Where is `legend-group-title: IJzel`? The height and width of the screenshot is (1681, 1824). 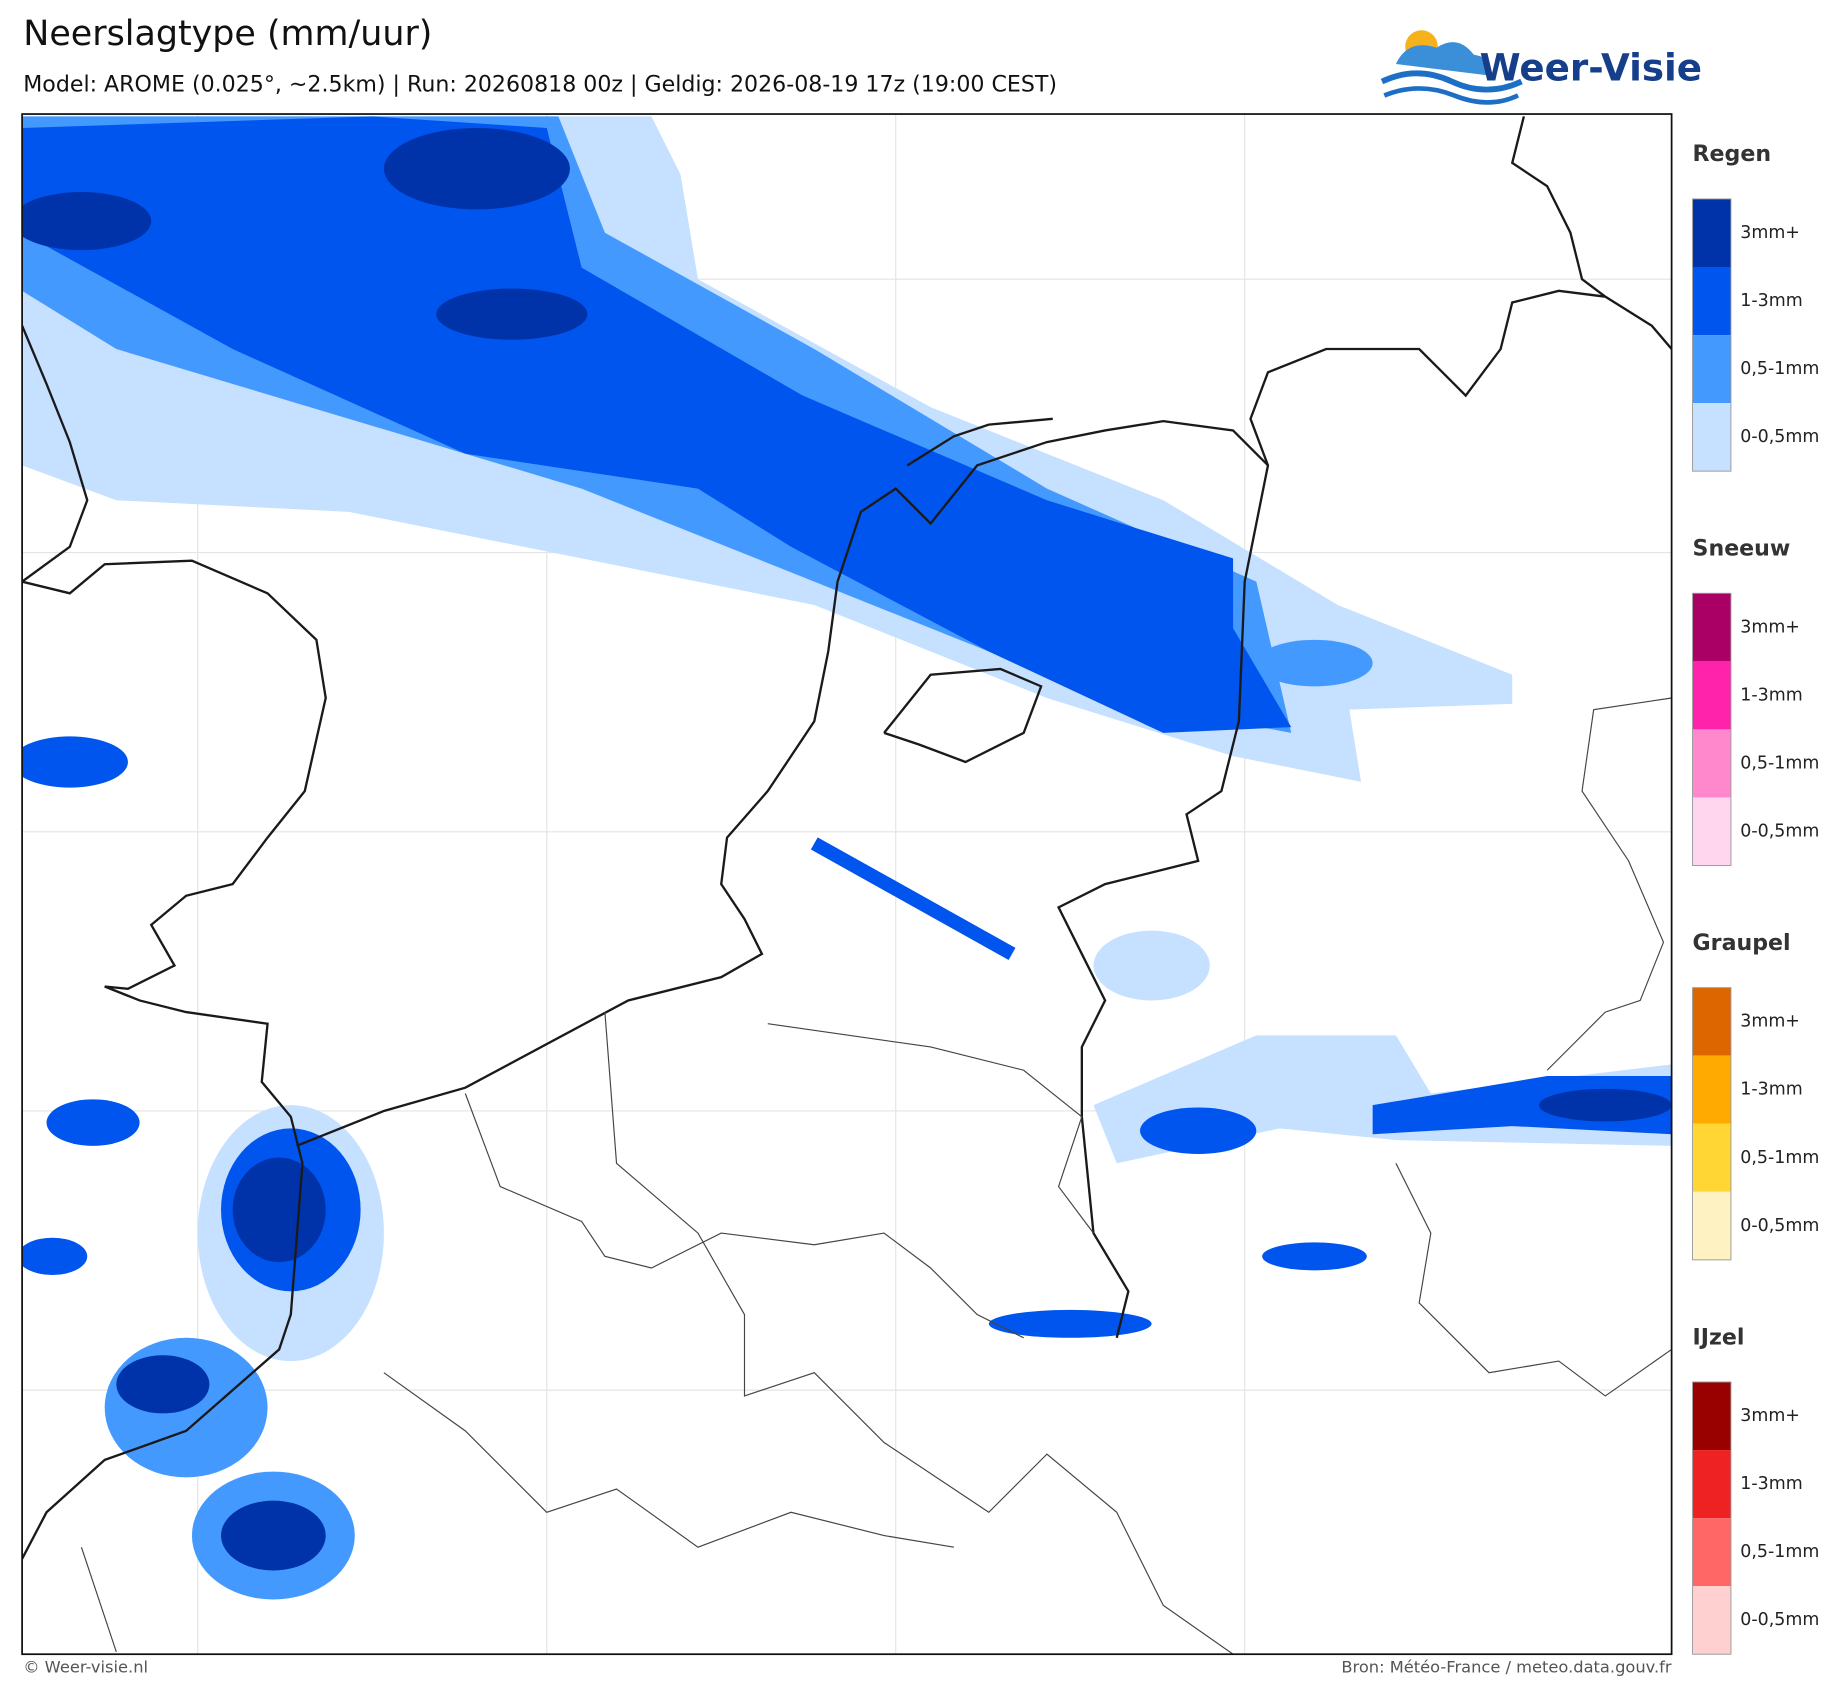
legend-group-title: IJzel is located at coordinates (1719, 1337).